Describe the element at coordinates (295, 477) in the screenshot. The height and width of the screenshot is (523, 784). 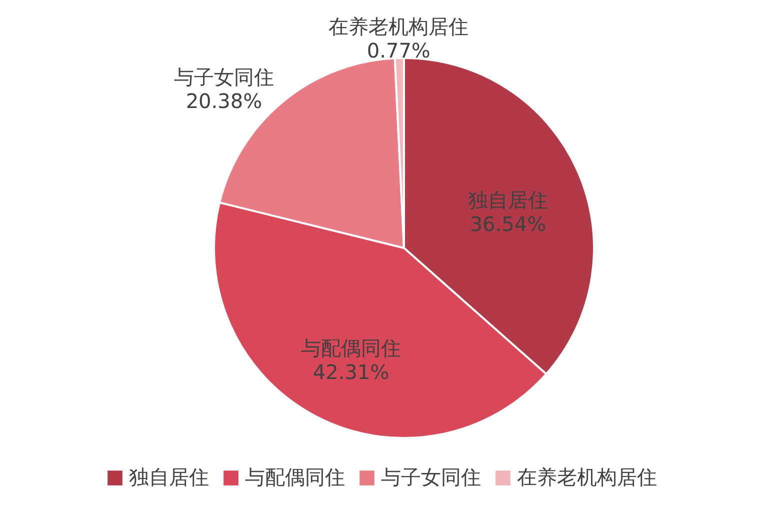
I see `legend-label: 与配偶同住` at that location.